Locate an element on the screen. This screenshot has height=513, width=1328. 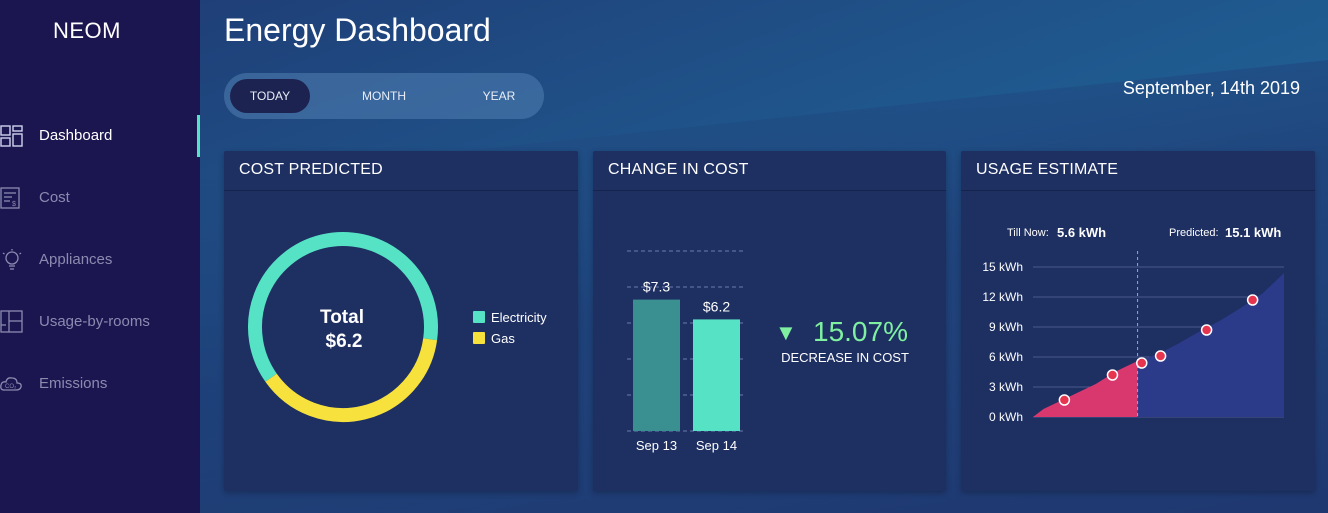
donut-total-value: $6.2 is located at coordinates (344, 341).